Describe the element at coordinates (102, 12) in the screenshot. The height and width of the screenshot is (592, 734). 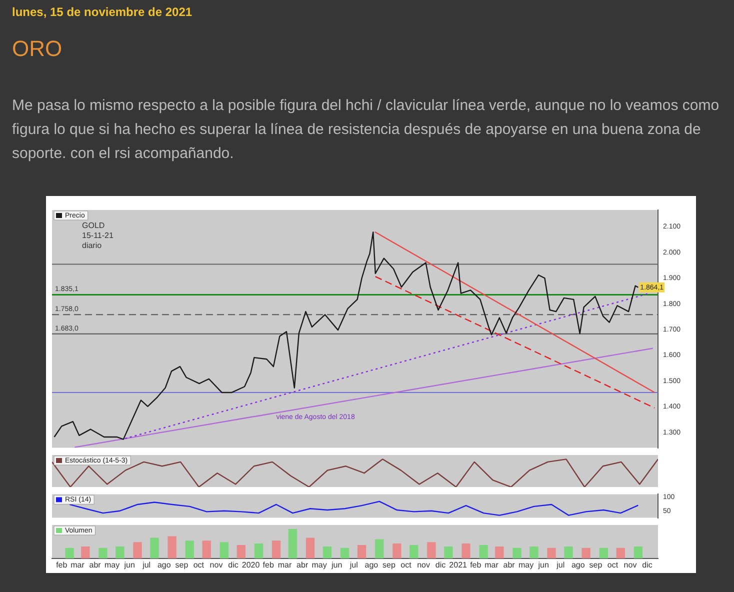
I see `text: lunes, 15 de noviembre de 2021` at that location.